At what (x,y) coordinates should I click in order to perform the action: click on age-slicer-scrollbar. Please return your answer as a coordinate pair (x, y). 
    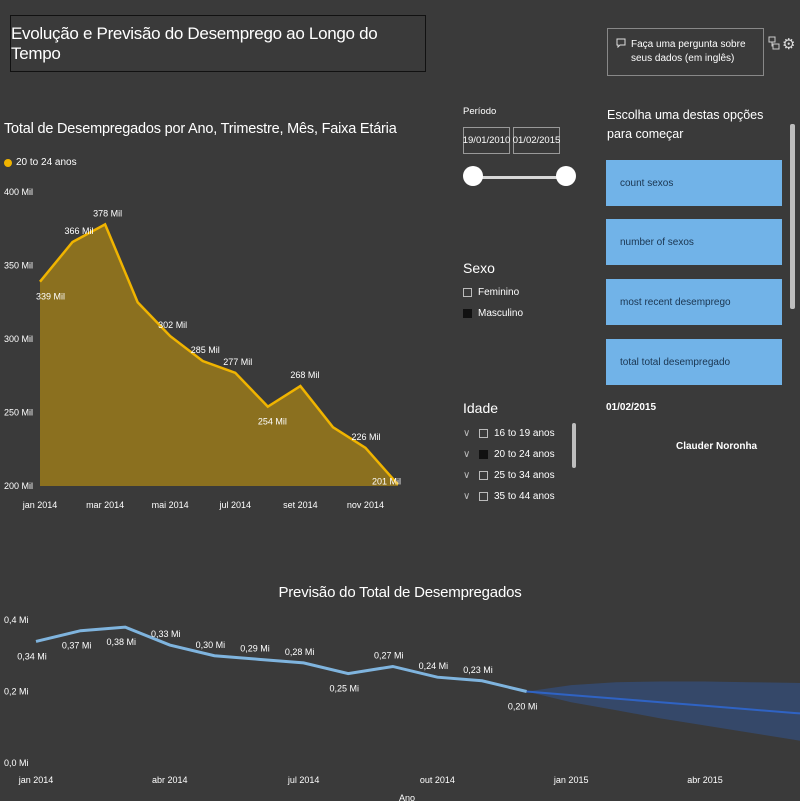
    Looking at the image, I should click on (574, 445).